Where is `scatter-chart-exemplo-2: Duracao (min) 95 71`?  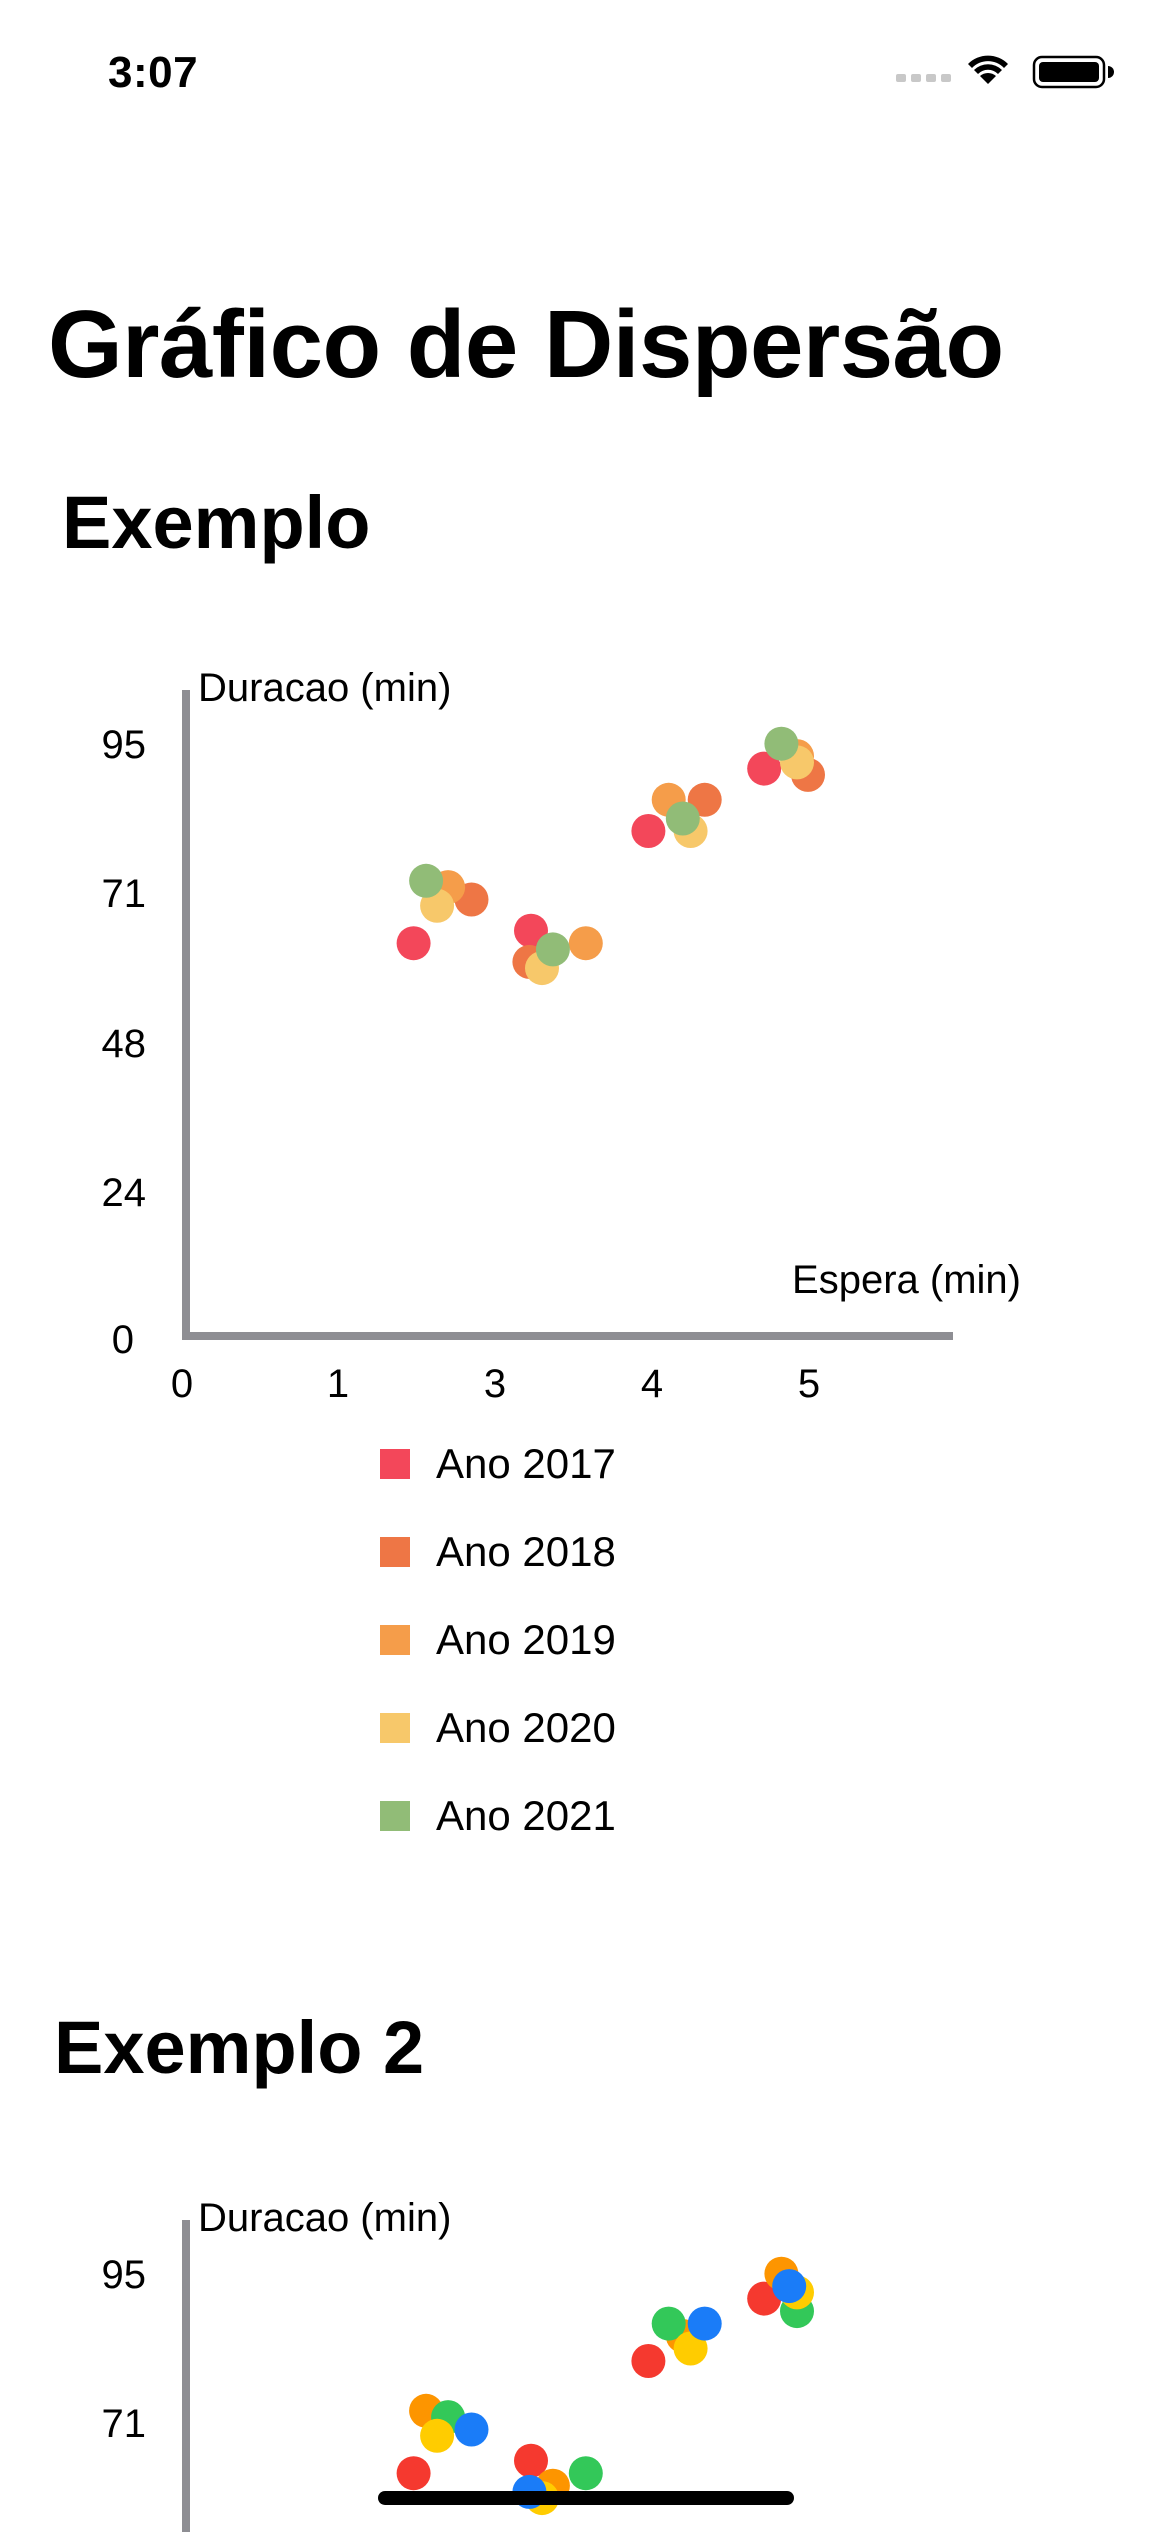
scatter-chart-exemplo-2: Duracao (min) 95 71 is located at coordinates (458, 2364).